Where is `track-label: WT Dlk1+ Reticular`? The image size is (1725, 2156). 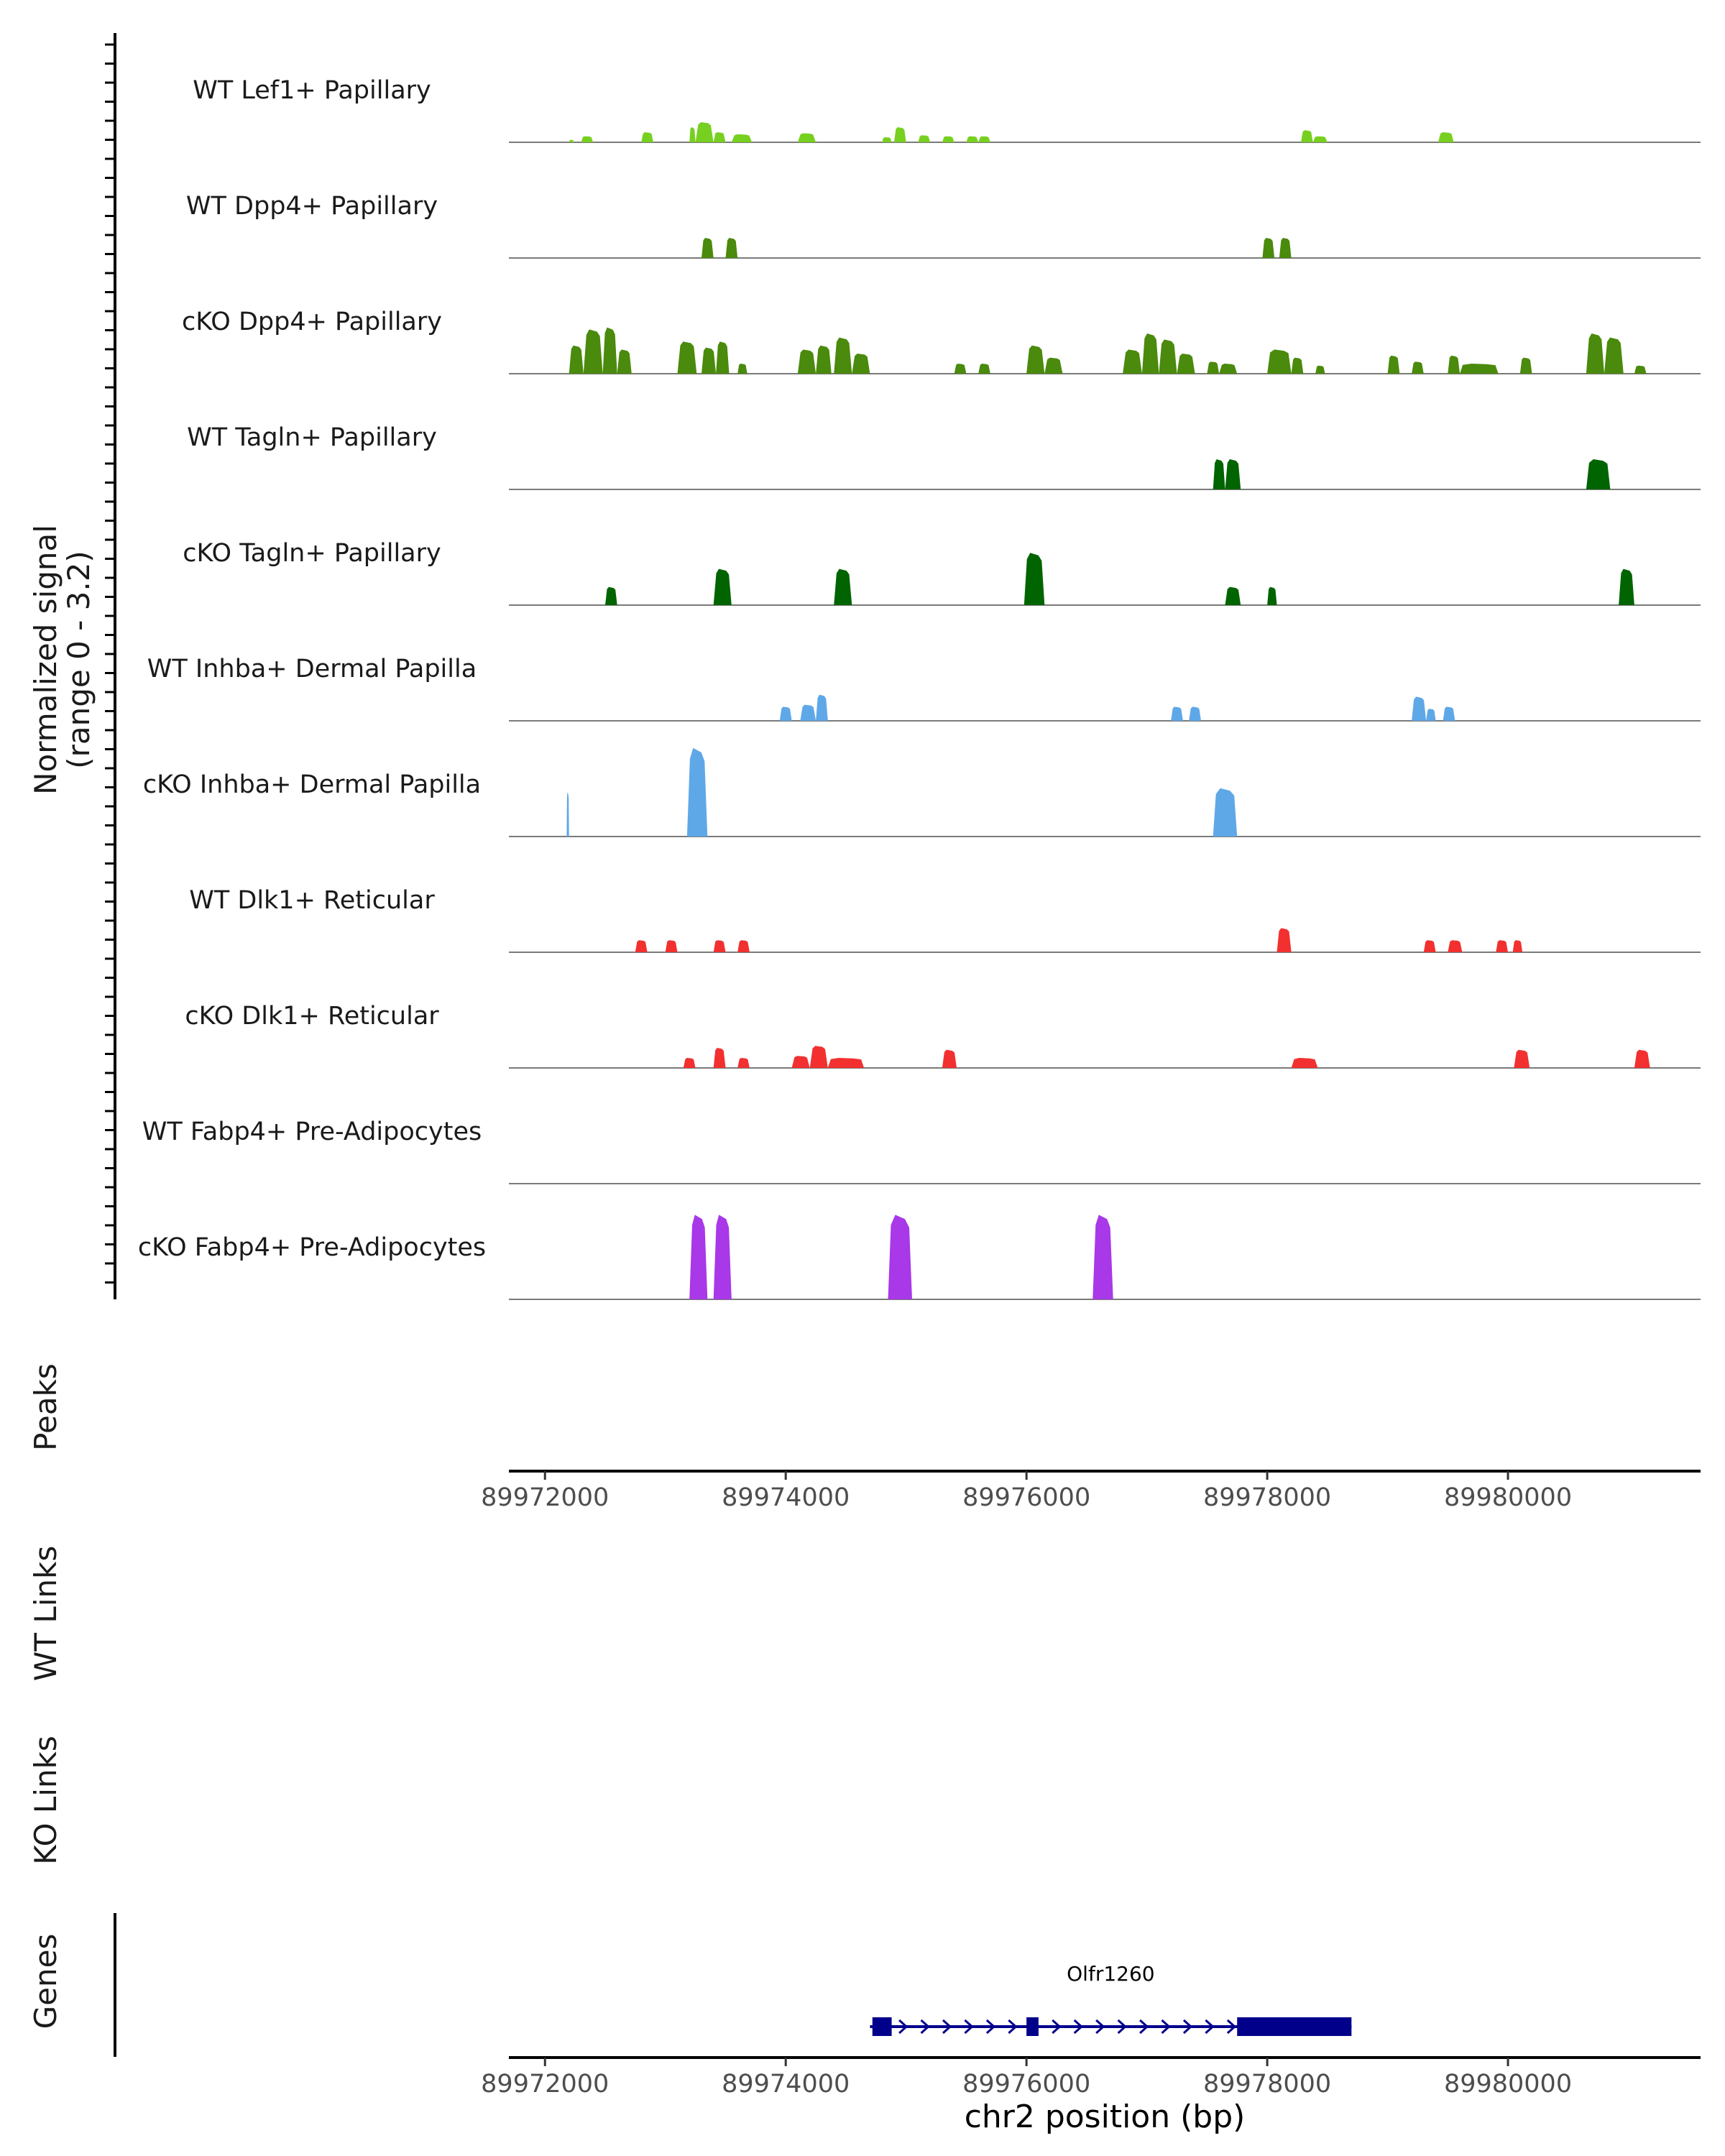
track-label: WT Dlk1+ Reticular is located at coordinates (312, 901).